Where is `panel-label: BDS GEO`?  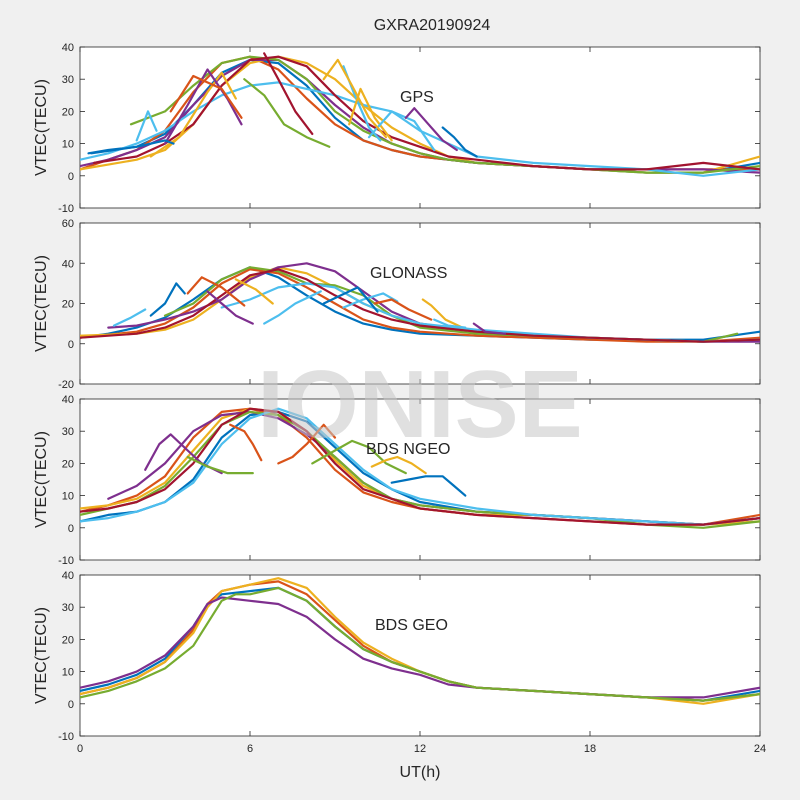
panel-label: BDS GEO is located at coordinates (411, 625).